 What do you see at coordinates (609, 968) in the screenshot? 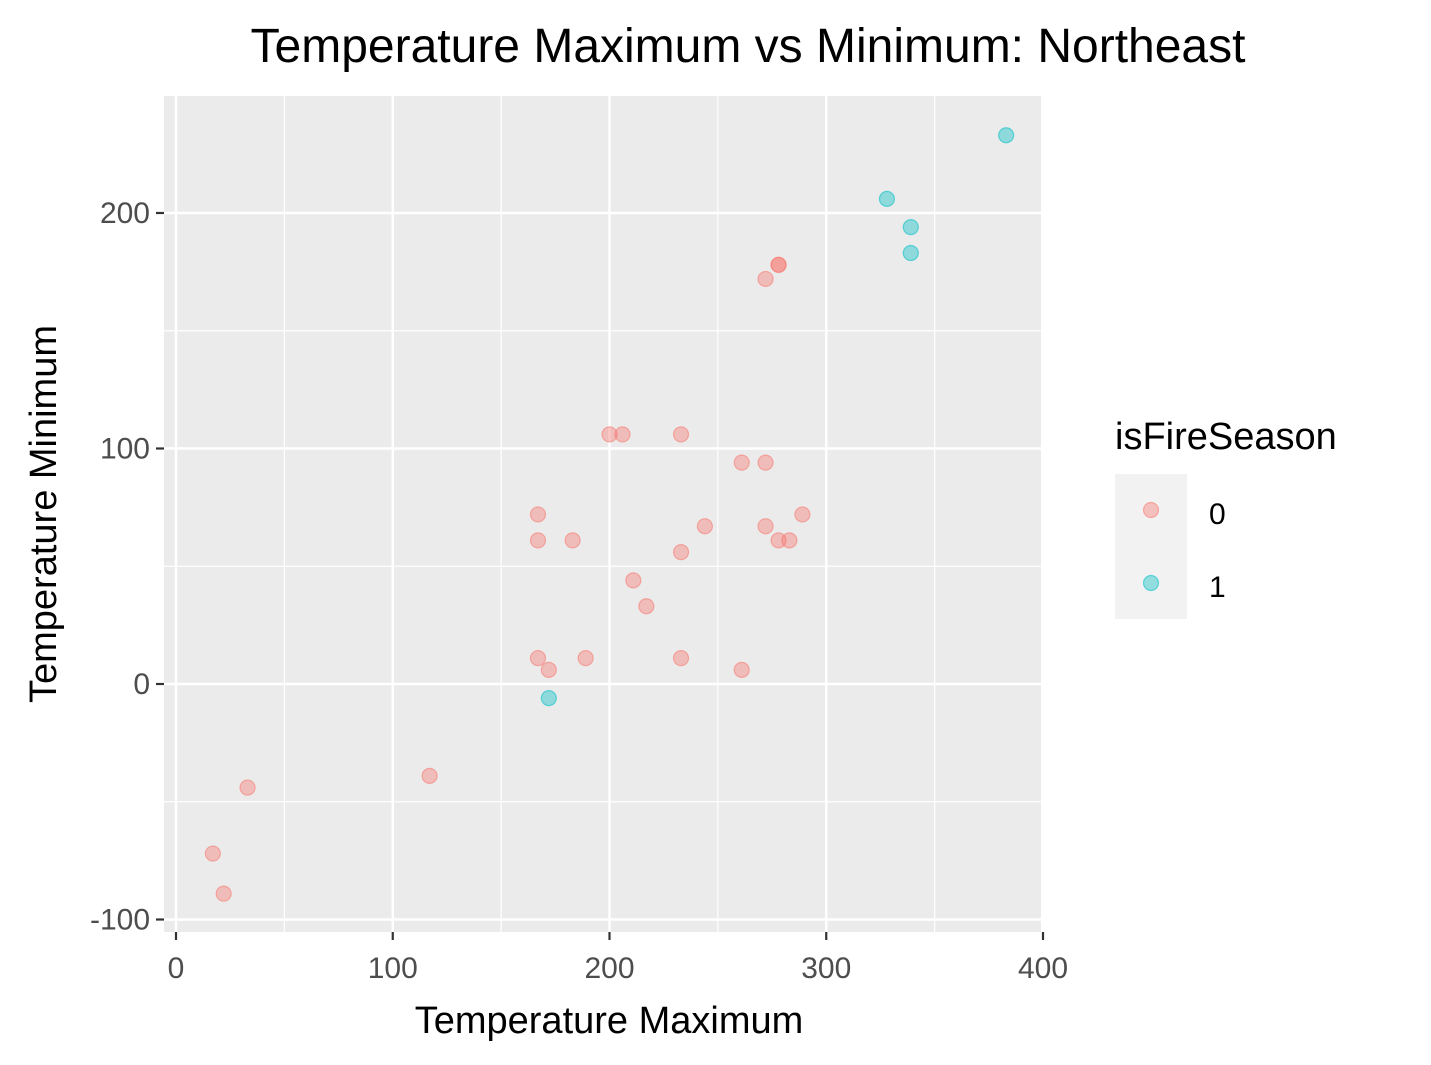
I see `x-tick-label: 200` at bounding box center [609, 968].